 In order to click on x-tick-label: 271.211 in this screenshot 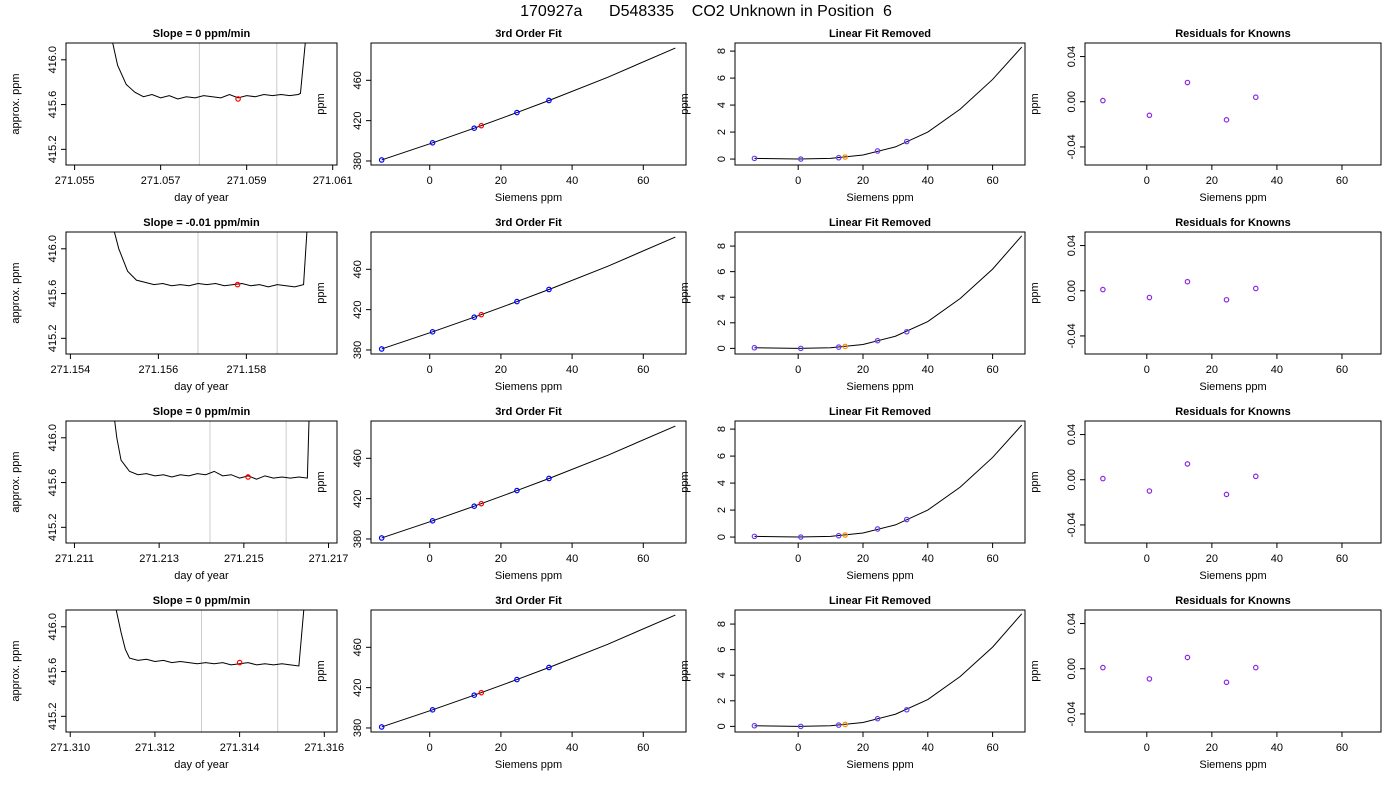, I will do `click(74, 559)`.